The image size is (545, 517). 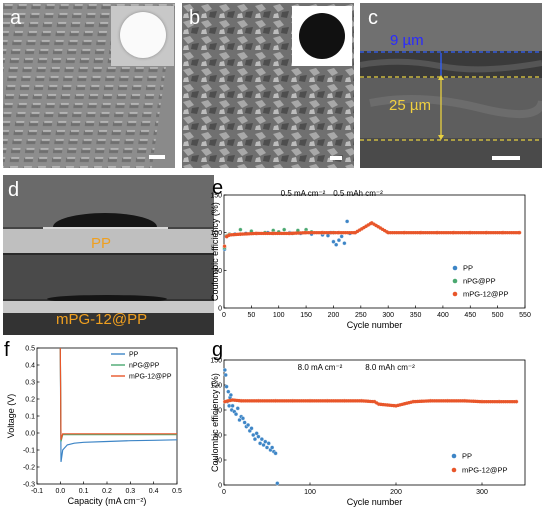 What do you see at coordinates (142, 36) in the screenshot?
I see `pp-separator-photo` at bounding box center [142, 36].